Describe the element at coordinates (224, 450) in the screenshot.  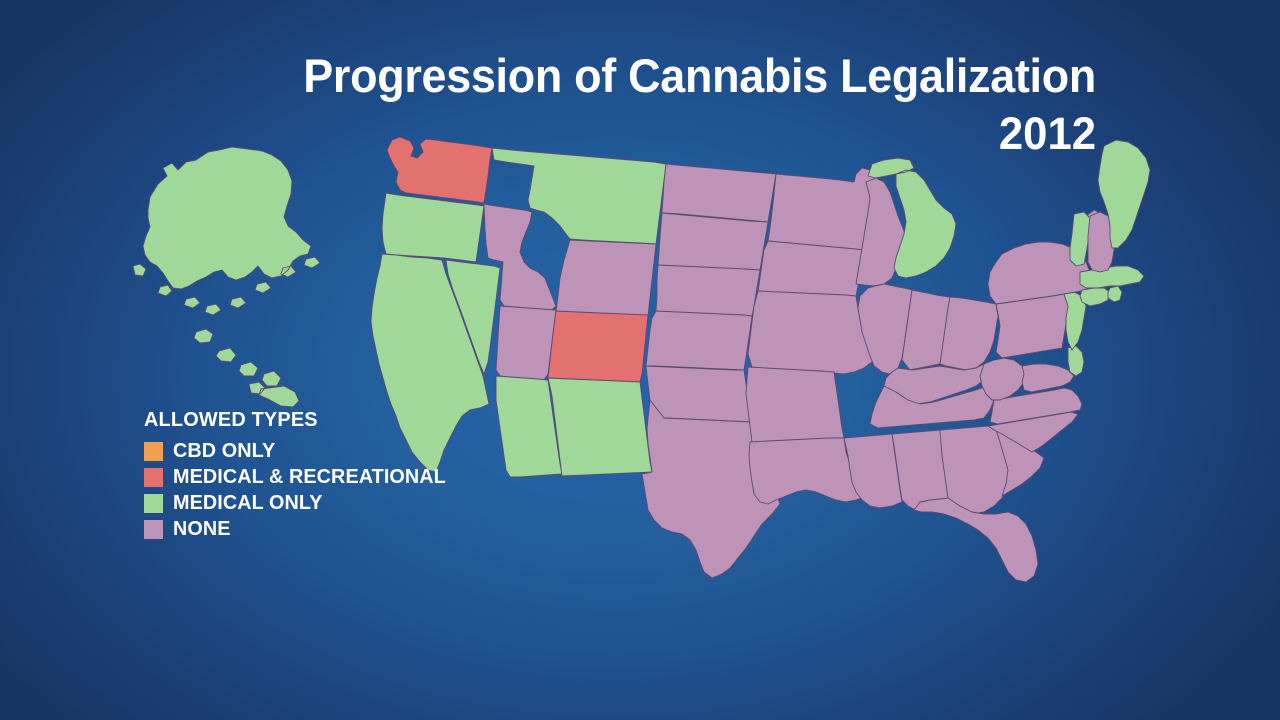
I see `legend-label-cbd: CBD ONLY` at that location.